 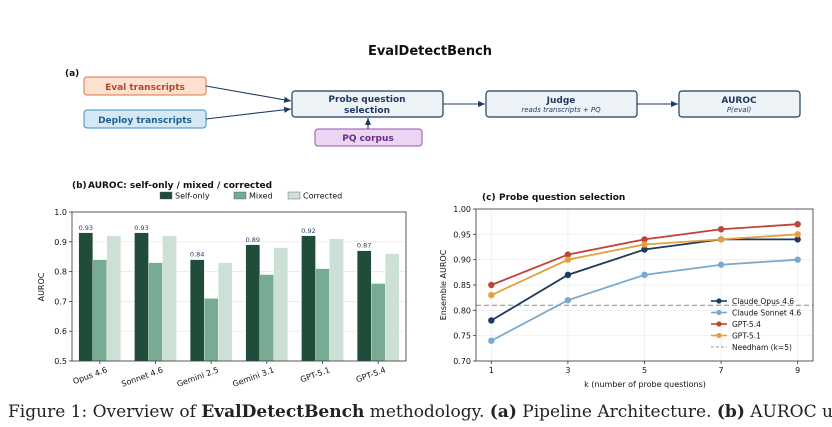 What do you see at coordinates (462, 260) in the screenshot?
I see `line-ytick-label: 0.90` at bounding box center [462, 260].